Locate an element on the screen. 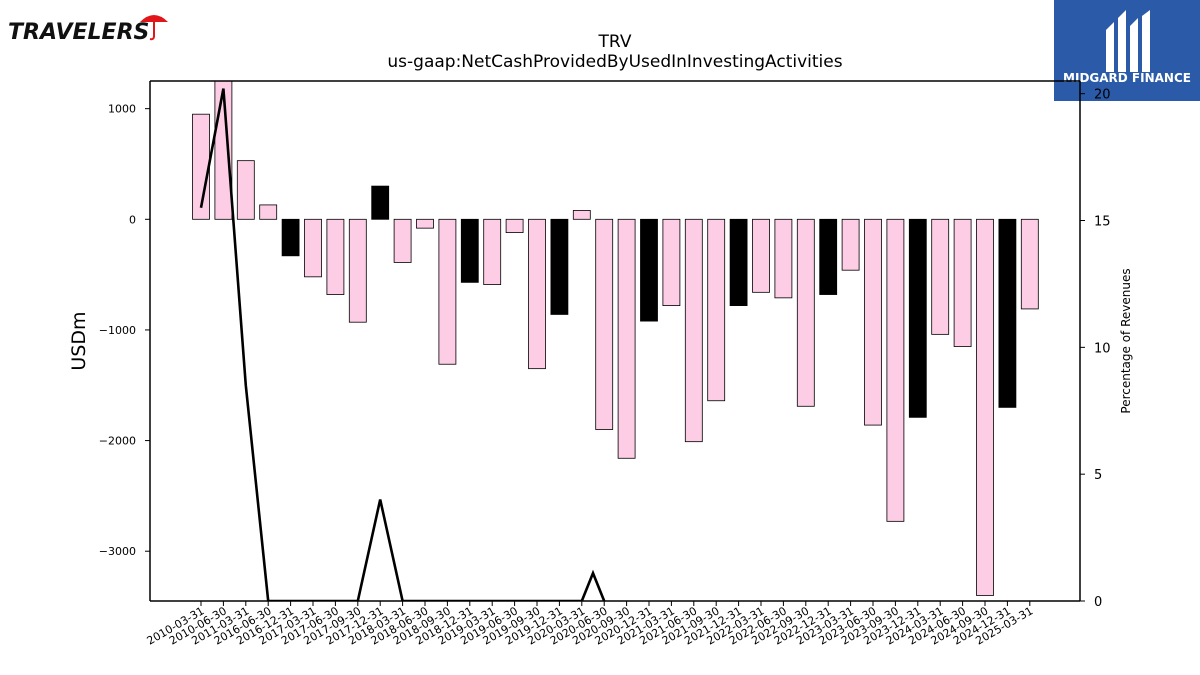  y2-tick-label: 0 is located at coordinates (1098, 602).